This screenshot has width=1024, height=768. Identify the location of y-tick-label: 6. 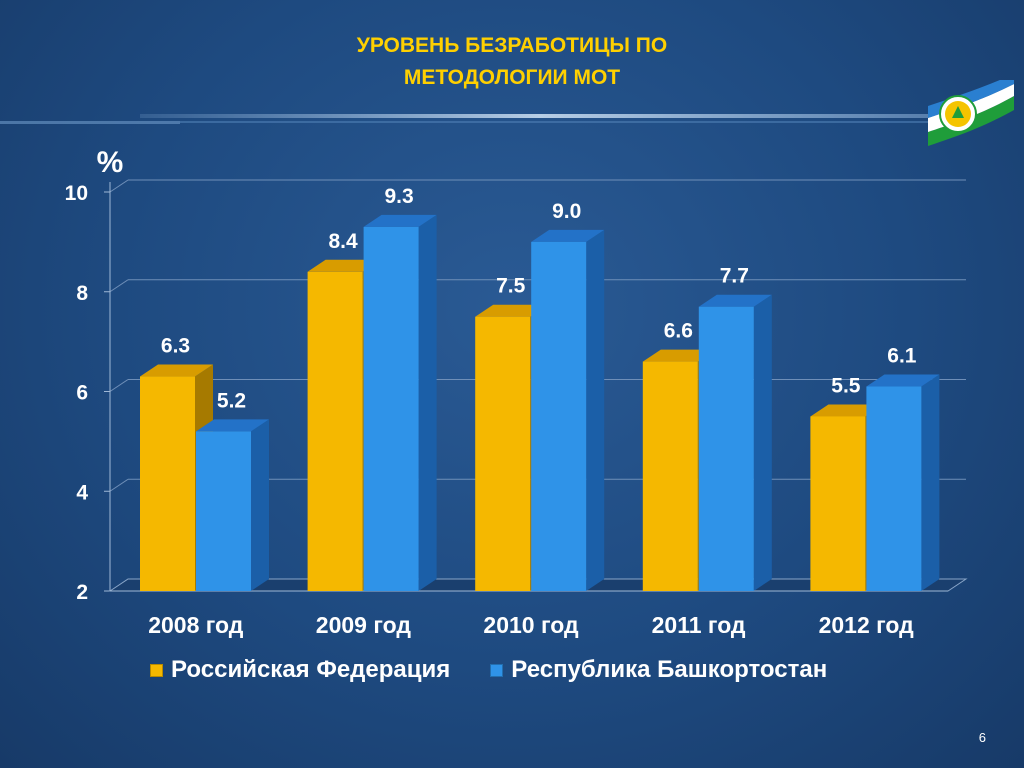
(82, 393).